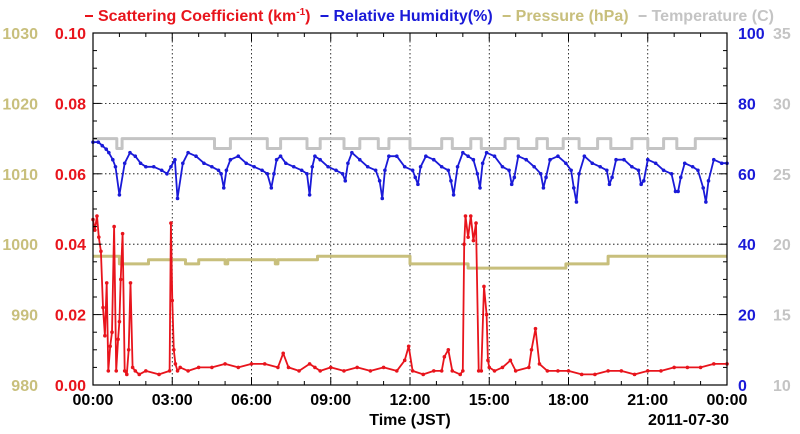 This screenshot has width=800, height=434. Describe the element at coordinates (782, 175) in the screenshot. I see `temperature-axis-tick-label: 25` at that location.